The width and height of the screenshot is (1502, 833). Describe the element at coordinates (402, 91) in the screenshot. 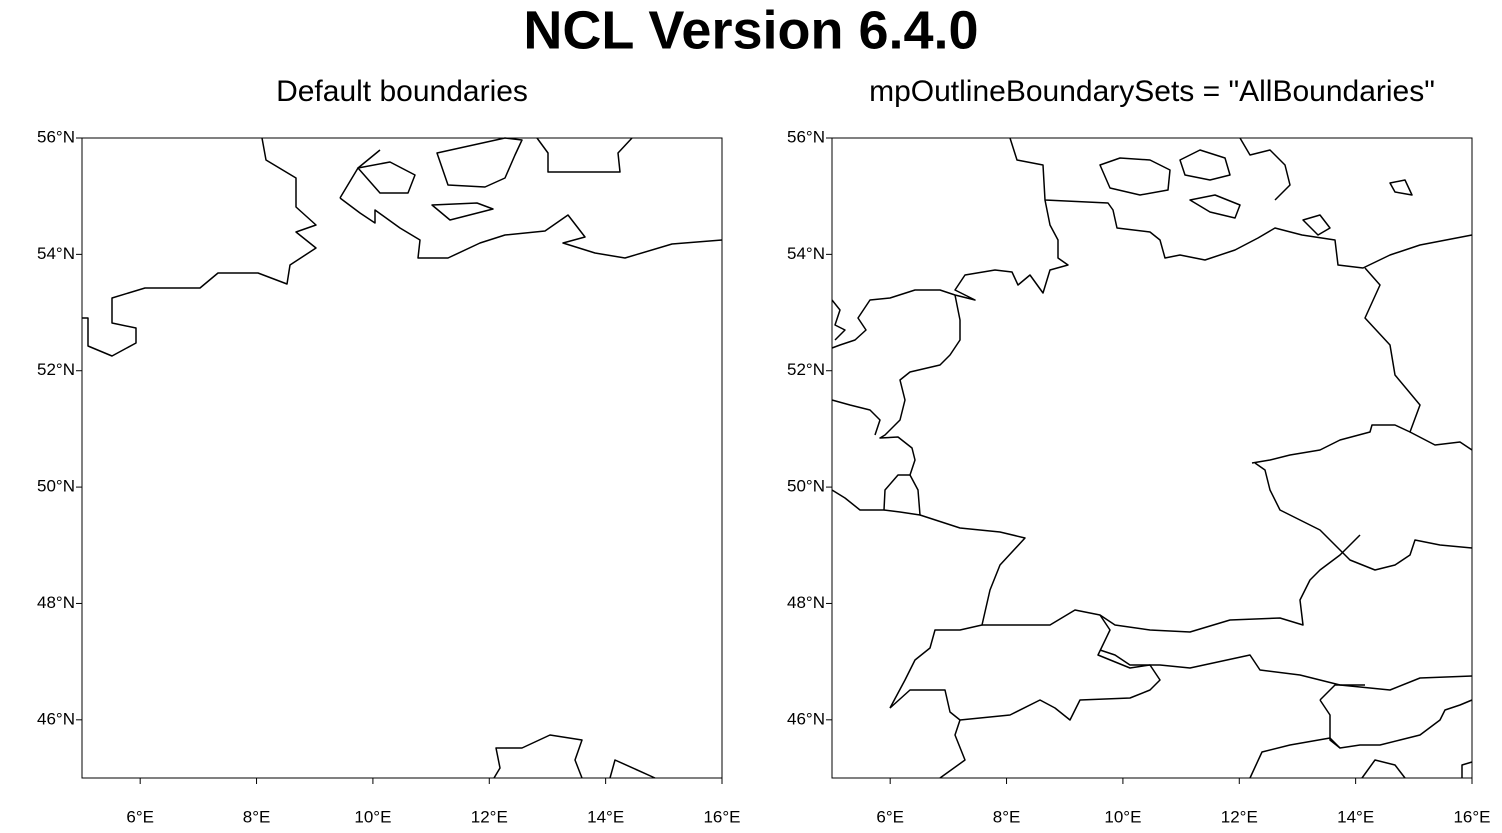

I see `panel-title: Default boundaries` at that location.